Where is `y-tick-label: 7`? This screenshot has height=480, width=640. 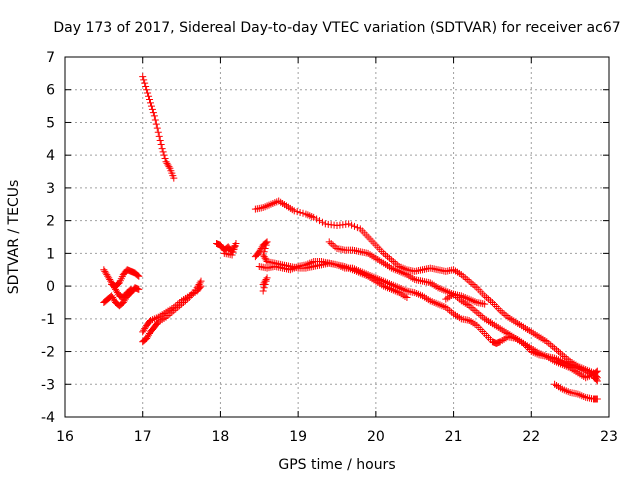
y-tick-label: 7 is located at coordinates (50, 58).